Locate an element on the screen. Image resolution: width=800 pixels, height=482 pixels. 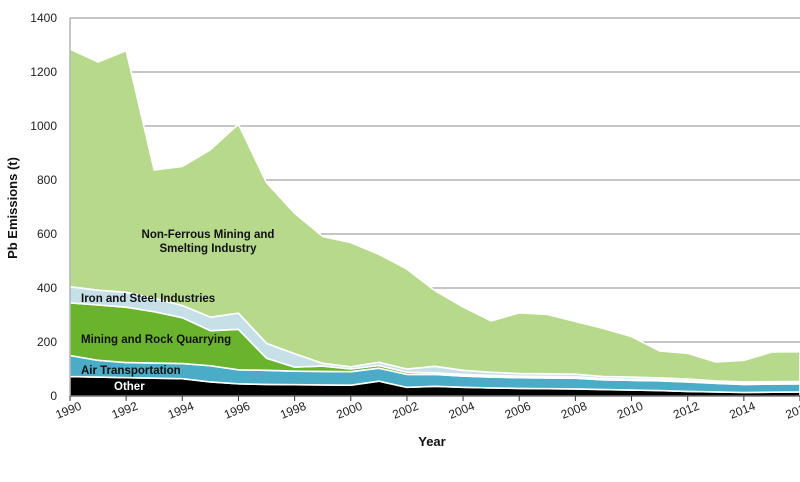
x-tick-label-2012: 2012 is located at coordinates (686, 410).